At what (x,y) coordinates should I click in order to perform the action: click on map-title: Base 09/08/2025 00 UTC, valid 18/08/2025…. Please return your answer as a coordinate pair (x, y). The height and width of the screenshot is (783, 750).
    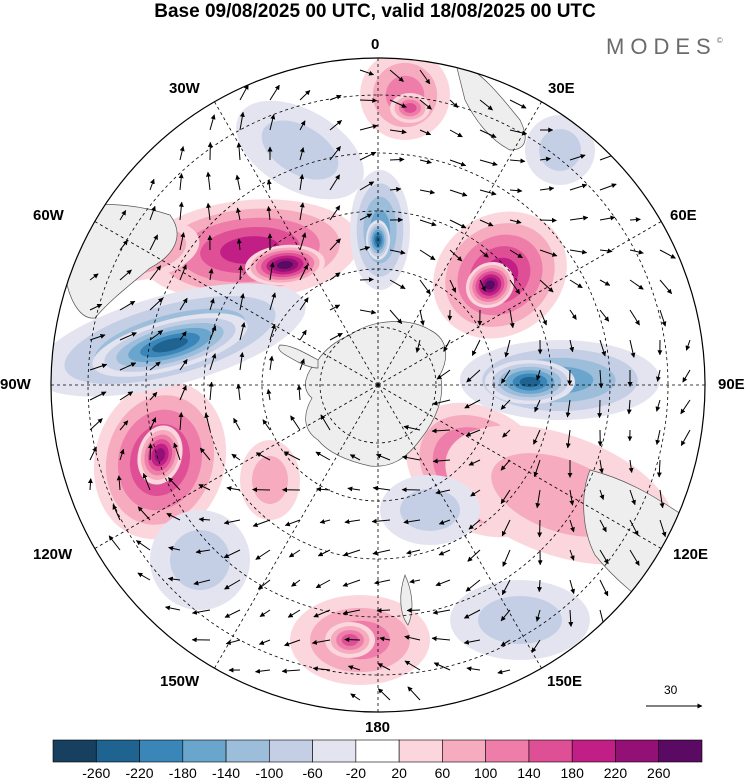
    Looking at the image, I should click on (375, 11).